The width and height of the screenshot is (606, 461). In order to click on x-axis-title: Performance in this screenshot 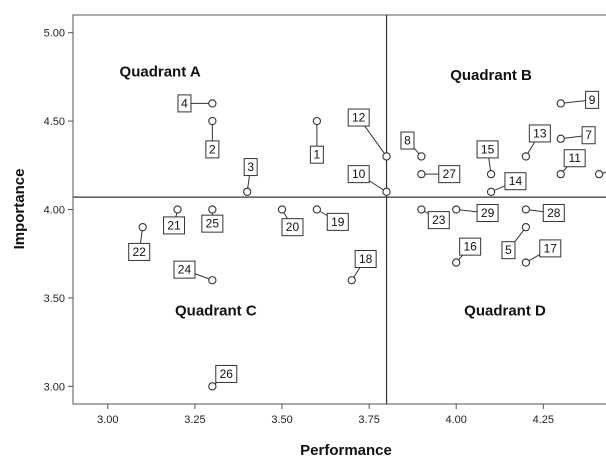, I will do `click(346, 450)`.